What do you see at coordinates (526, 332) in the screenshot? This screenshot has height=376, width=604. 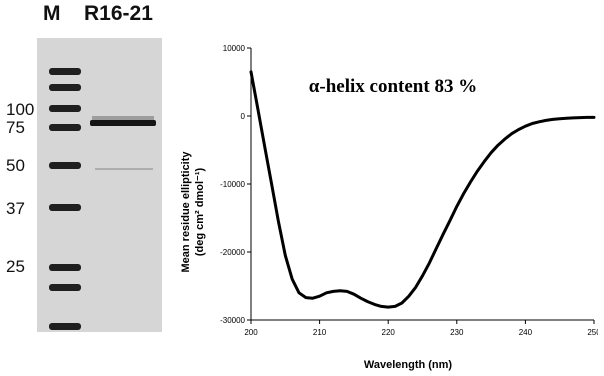 I see `x-tick-label: 240` at bounding box center [526, 332].